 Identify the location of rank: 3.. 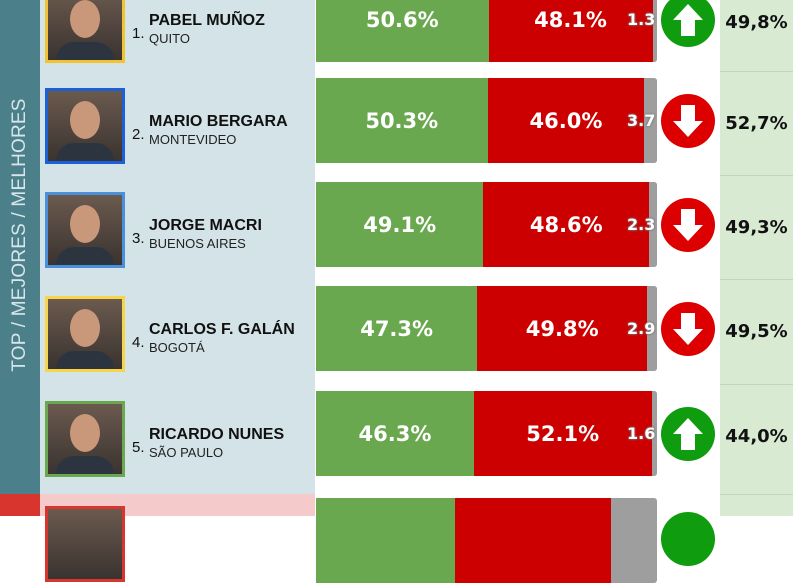
(138, 238).